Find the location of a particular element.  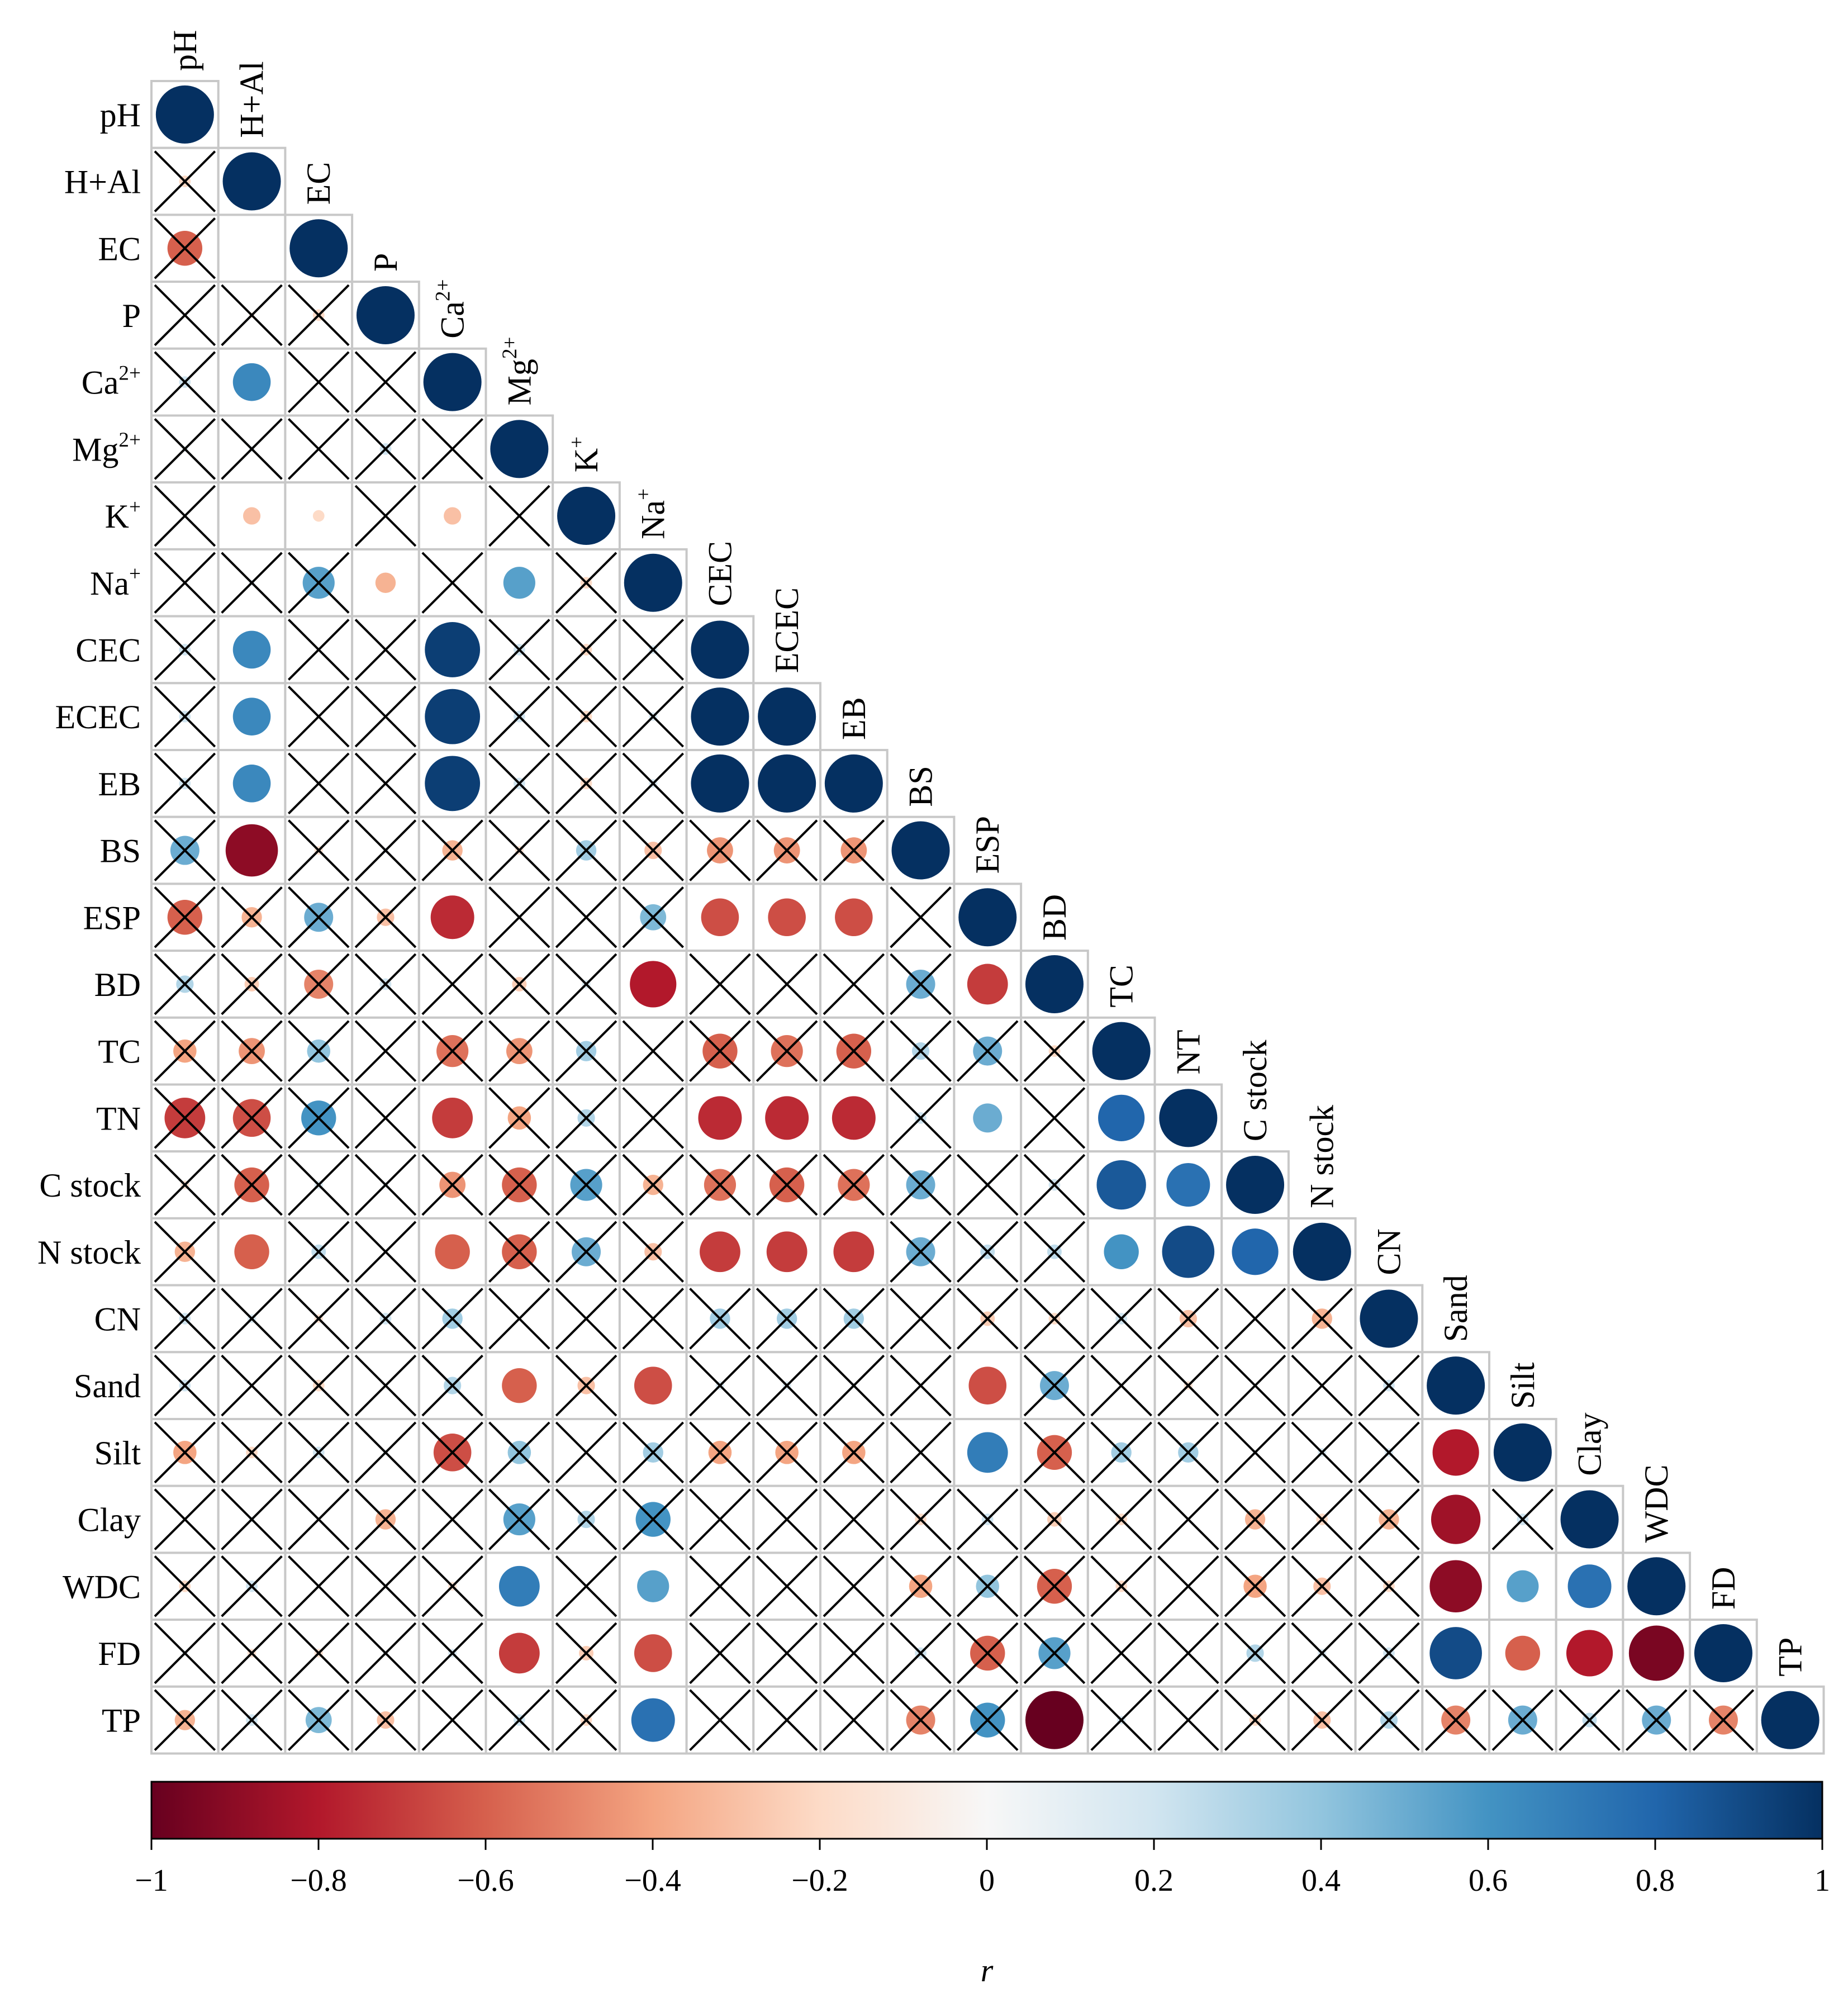

row-label: Silt is located at coordinates (117, 1454).